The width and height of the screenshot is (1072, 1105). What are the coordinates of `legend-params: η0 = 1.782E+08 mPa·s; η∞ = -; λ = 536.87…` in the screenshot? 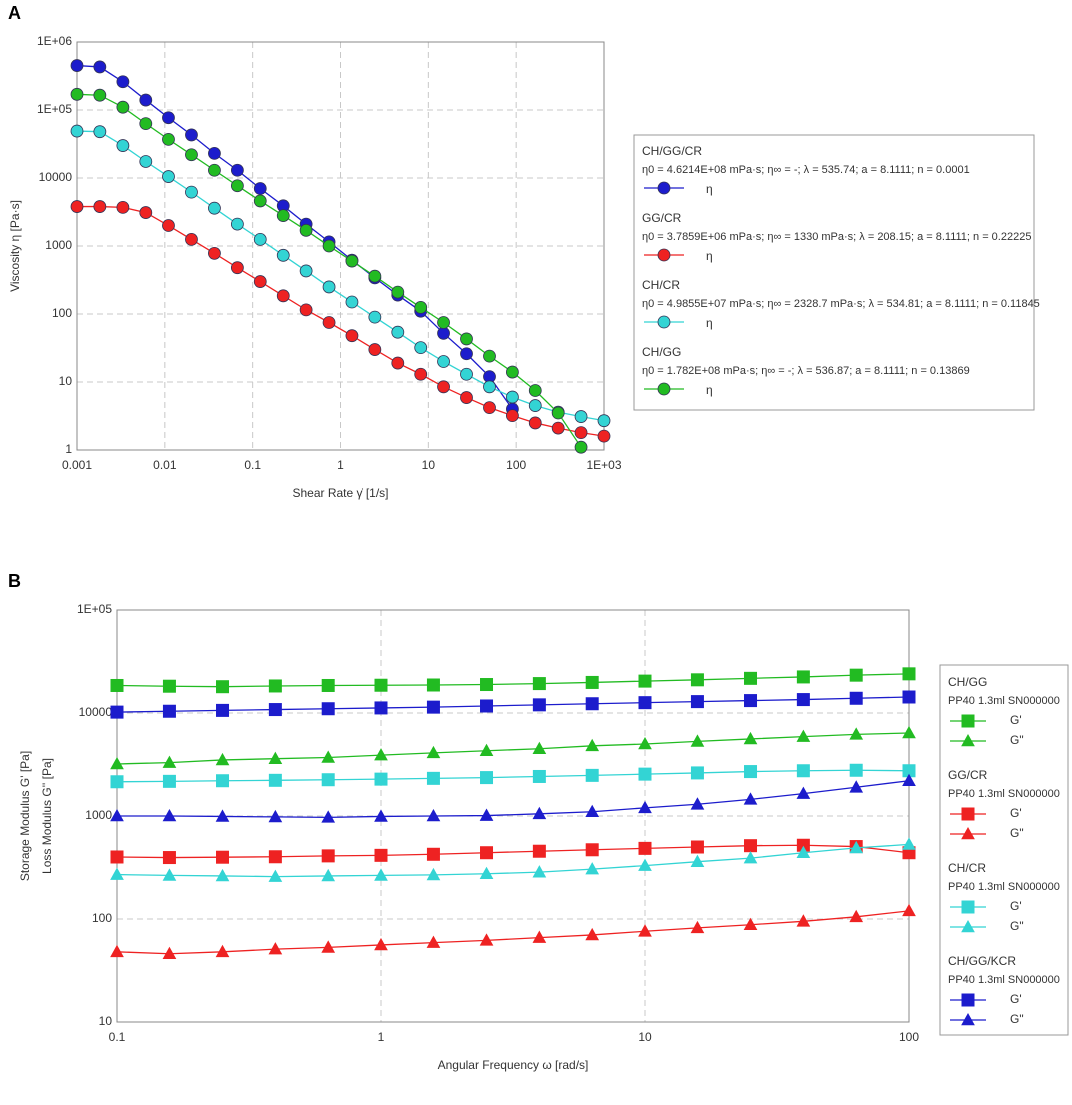 It's located at (806, 371).